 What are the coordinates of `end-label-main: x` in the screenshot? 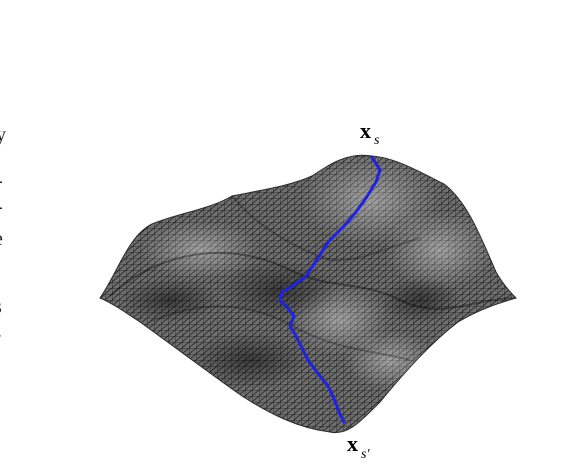 It's located at (352, 443).